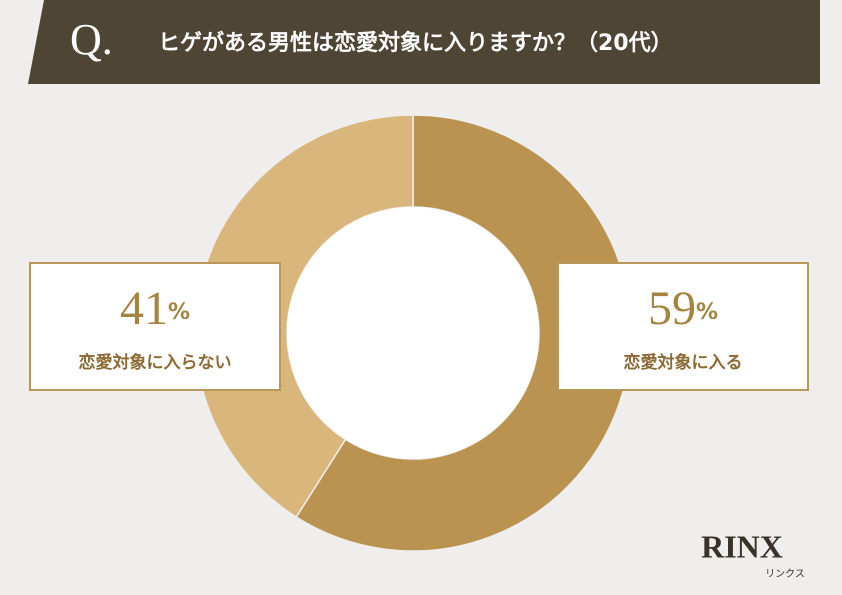 The width and height of the screenshot is (842, 595). I want to click on value-number: 59, so click(672, 308).